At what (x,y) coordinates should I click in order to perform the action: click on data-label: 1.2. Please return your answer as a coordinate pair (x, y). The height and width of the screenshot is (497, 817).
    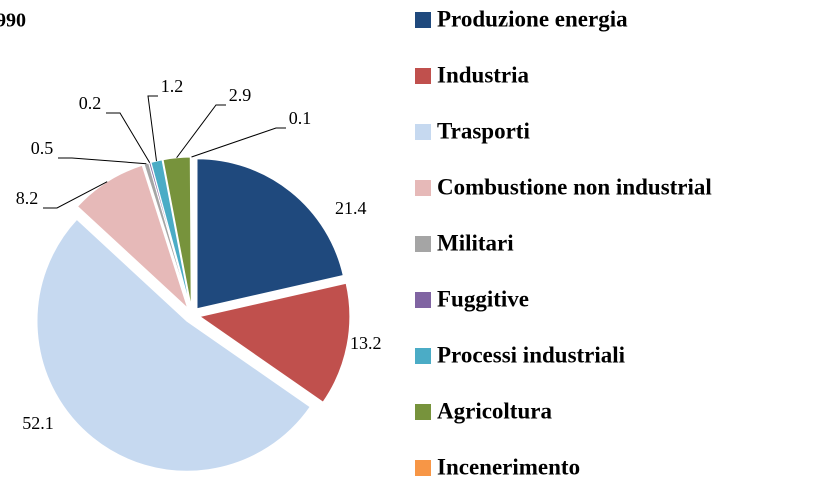
    Looking at the image, I should click on (172, 86).